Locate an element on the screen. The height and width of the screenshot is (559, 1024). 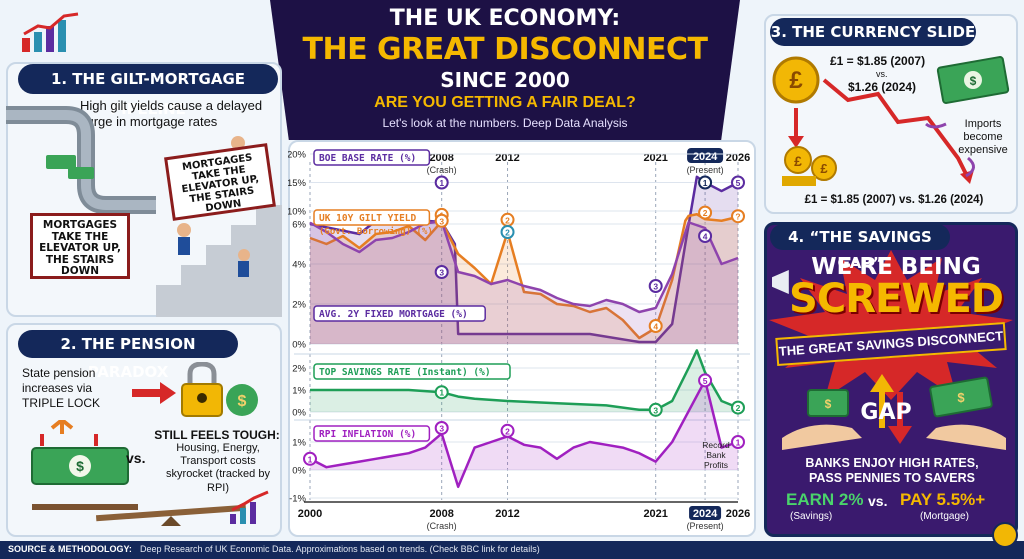
panel3-tab: 3. THE CURRENCY SLIDE is located at coordinates (873, 32).